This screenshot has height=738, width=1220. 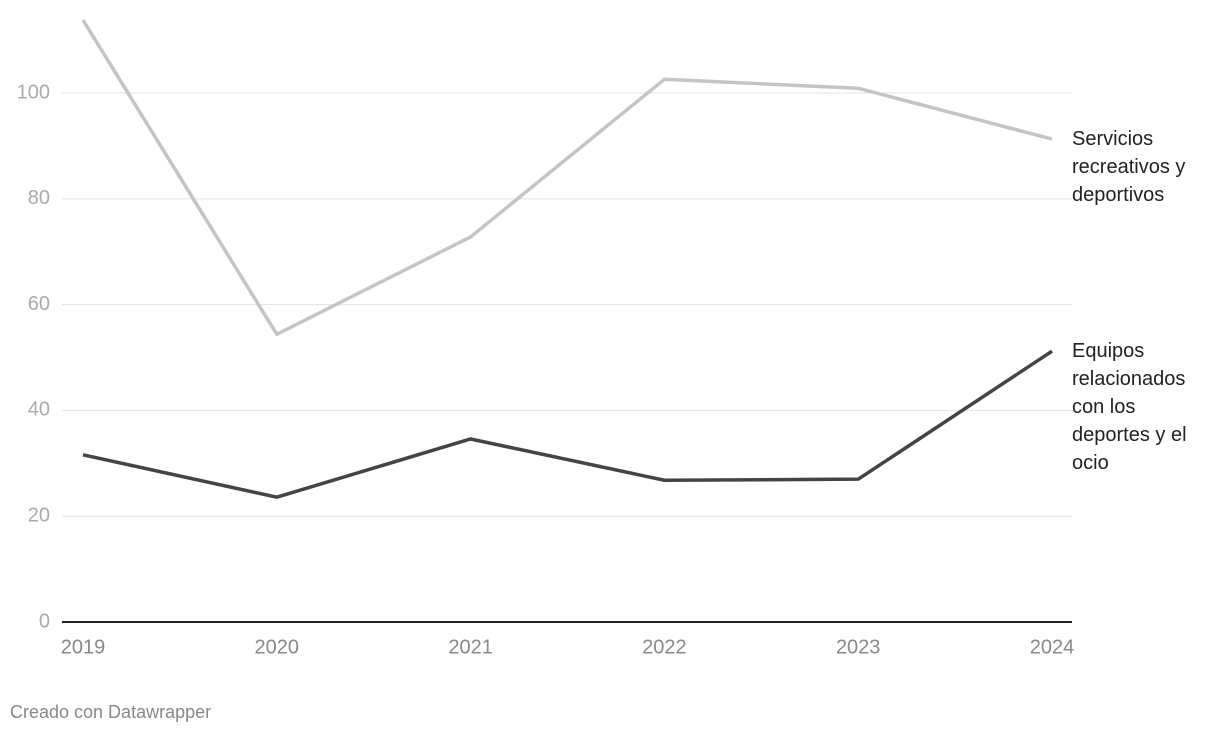 I want to click on x-tick-label: 2022, so click(x=664, y=647).